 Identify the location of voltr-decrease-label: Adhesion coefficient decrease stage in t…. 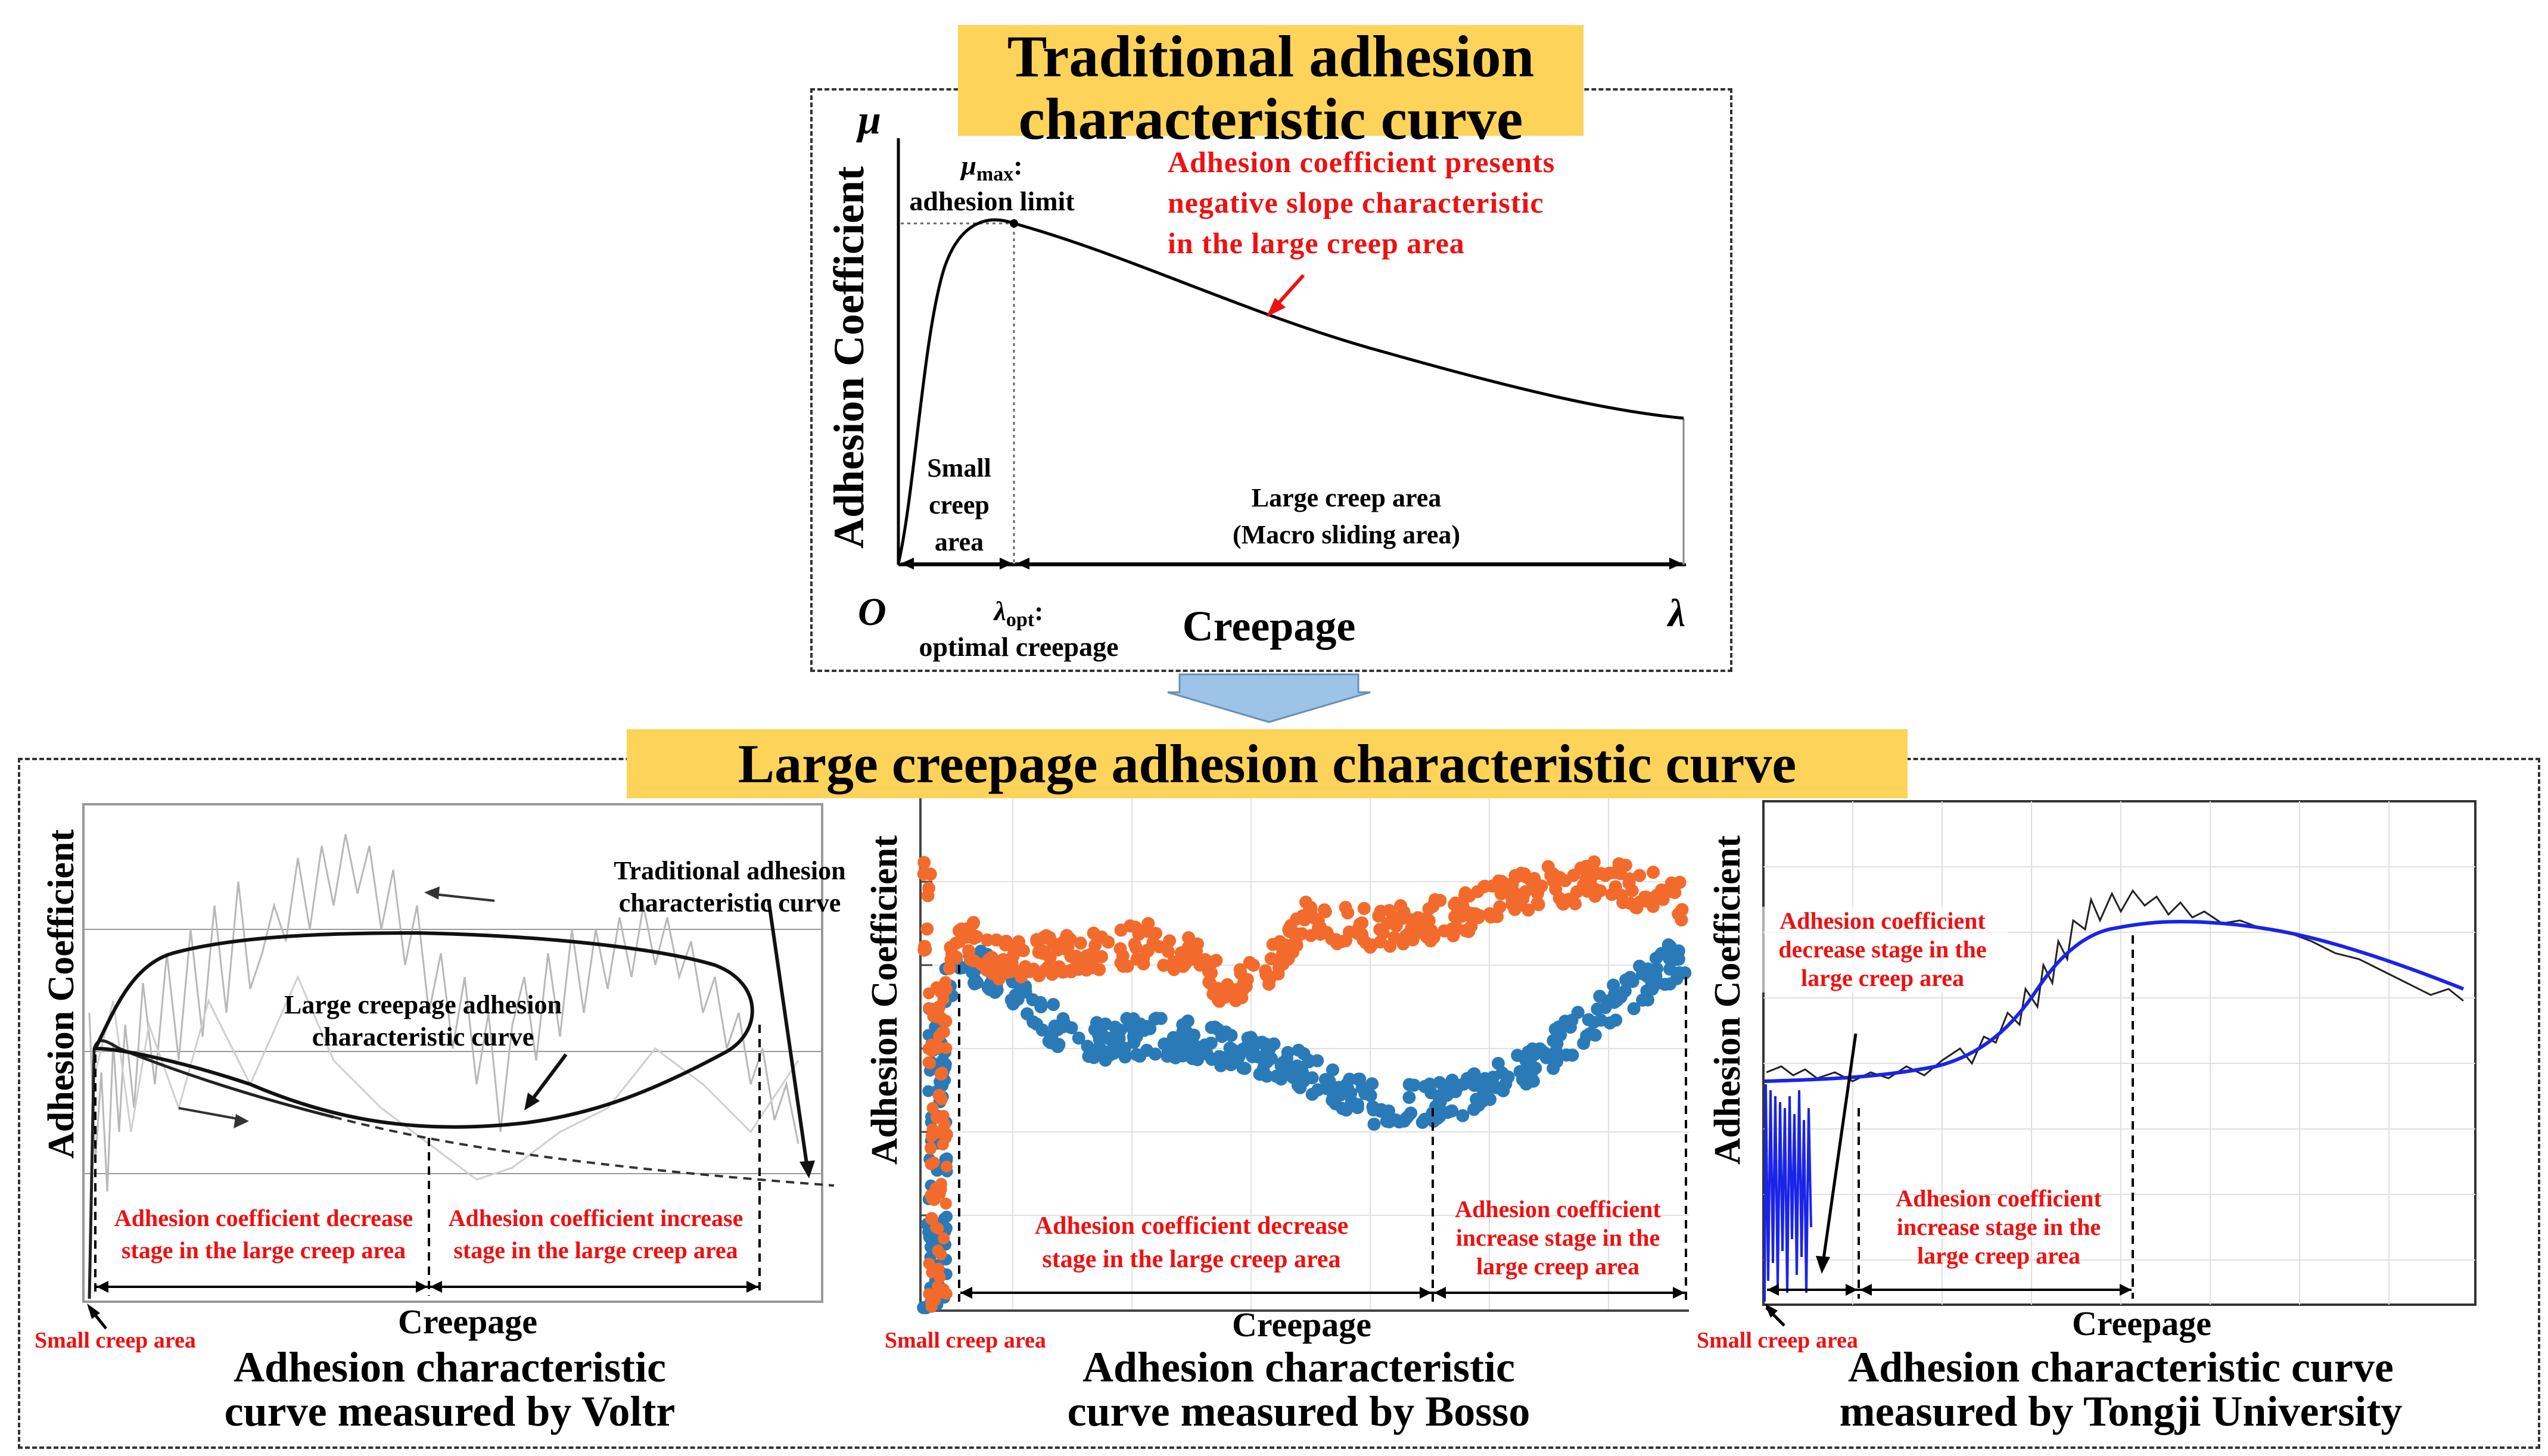
(263, 1234).